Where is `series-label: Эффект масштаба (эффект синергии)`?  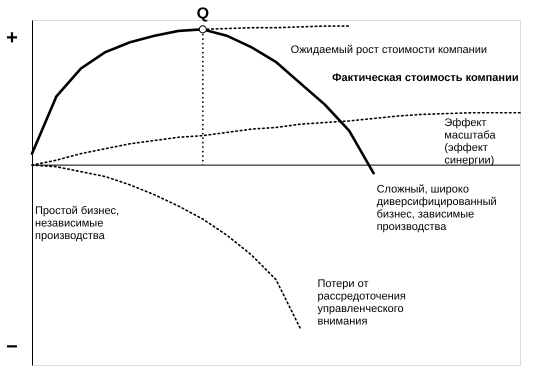 series-label: Эффект масштаба (эффект синергии) is located at coordinates (470, 141).